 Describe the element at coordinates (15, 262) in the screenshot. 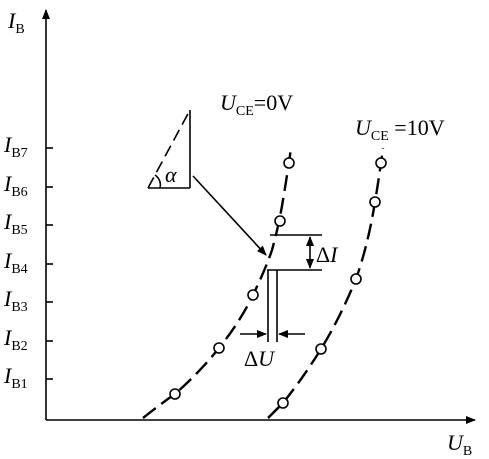

I see `y-tick-label: IB4` at that location.